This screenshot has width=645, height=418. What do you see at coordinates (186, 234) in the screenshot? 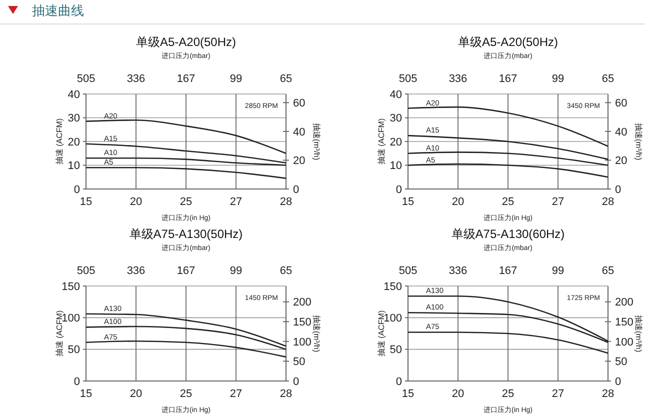
I see `chart-title: 单级A75-A130(50Hz)` at bounding box center [186, 234].